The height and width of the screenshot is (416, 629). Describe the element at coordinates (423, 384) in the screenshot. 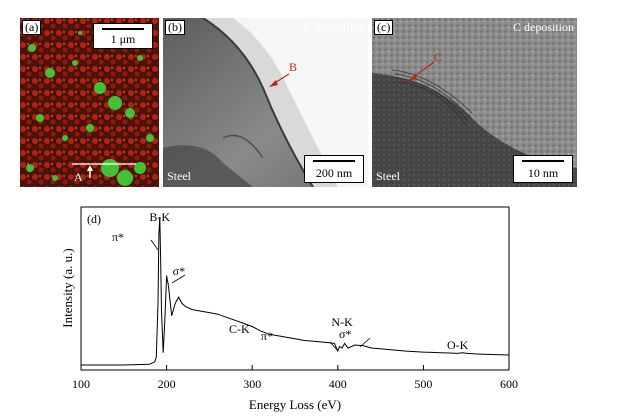

I see `x-tick-label: 500` at that location.